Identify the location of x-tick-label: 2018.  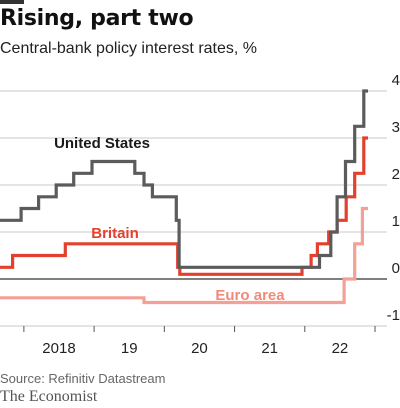
(58, 348).